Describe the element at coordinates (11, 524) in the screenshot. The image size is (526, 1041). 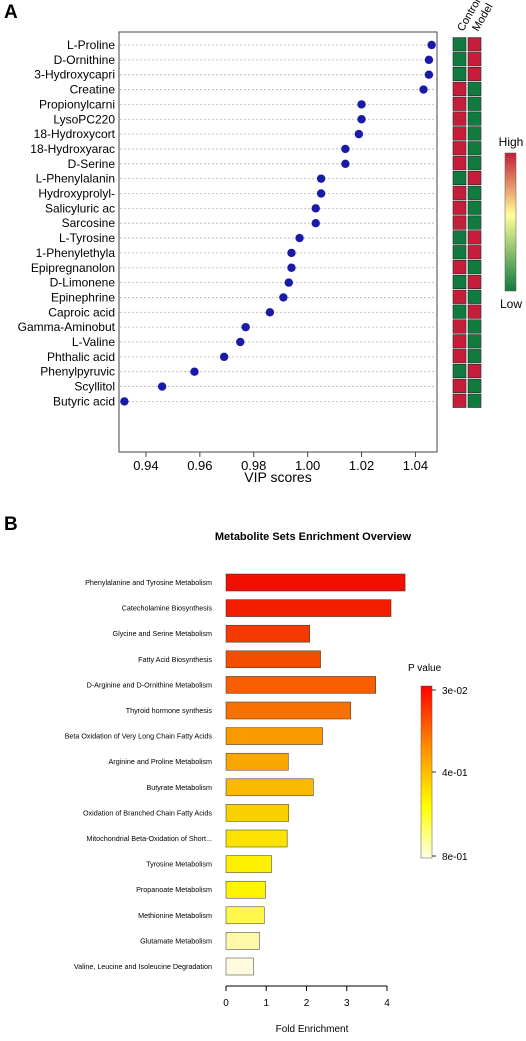
I see `panel-b-label: B` at that location.